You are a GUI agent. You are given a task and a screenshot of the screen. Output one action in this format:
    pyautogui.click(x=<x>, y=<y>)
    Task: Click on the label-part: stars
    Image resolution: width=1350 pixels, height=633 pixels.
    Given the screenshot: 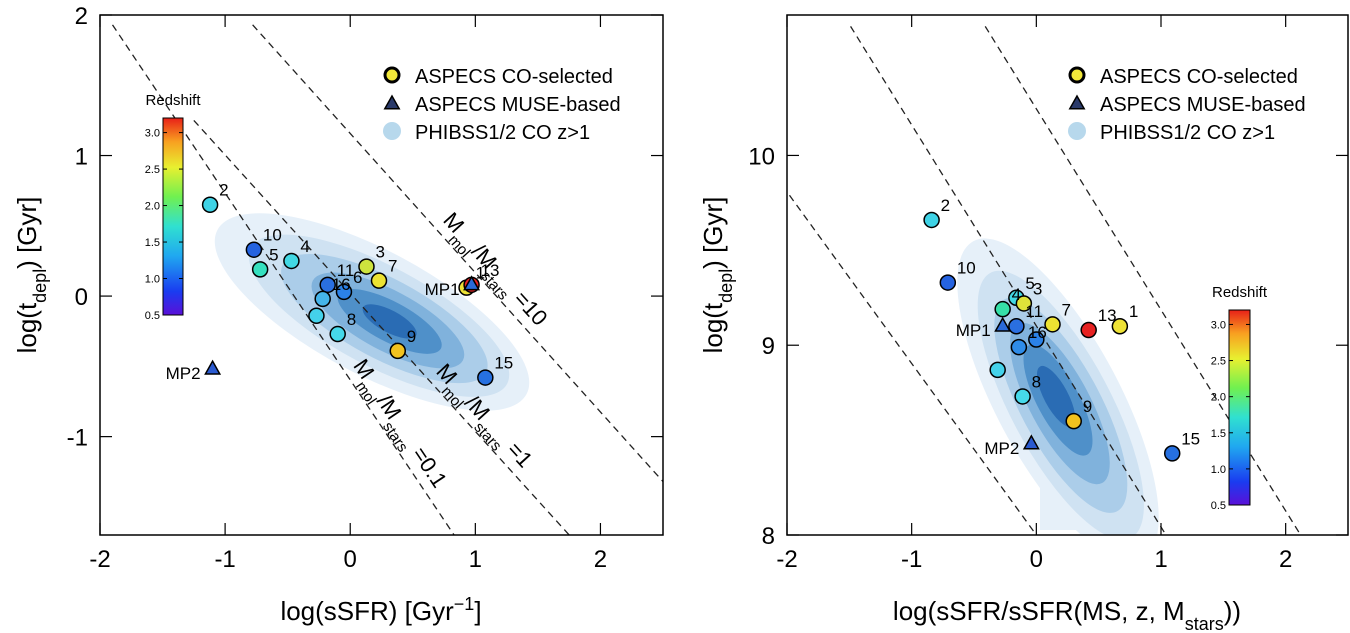 What is the action you would take?
    pyautogui.click(x=1204, y=623)
    